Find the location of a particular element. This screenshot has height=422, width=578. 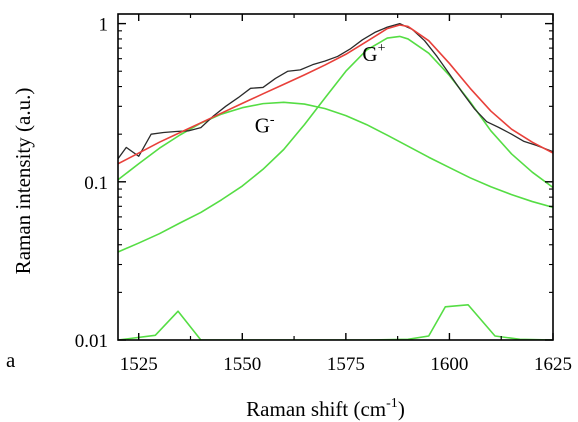

y-tick-label: 1 is located at coordinates (104, 25).